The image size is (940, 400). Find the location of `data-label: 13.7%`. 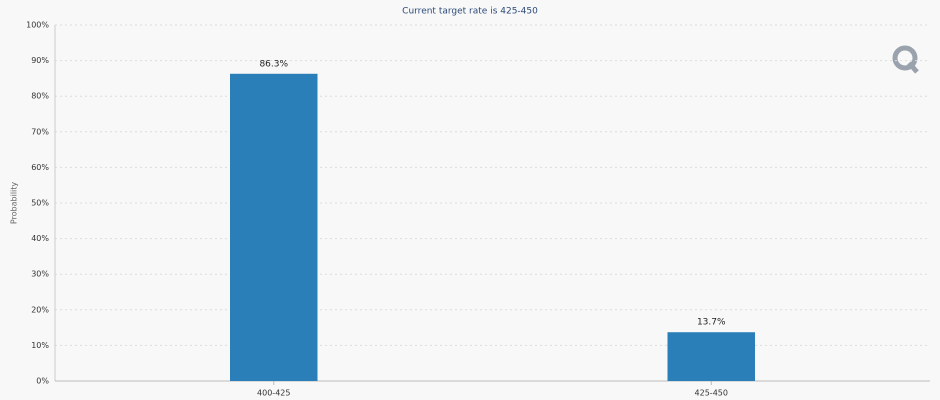

data-label: 13.7% is located at coordinates (711, 323).